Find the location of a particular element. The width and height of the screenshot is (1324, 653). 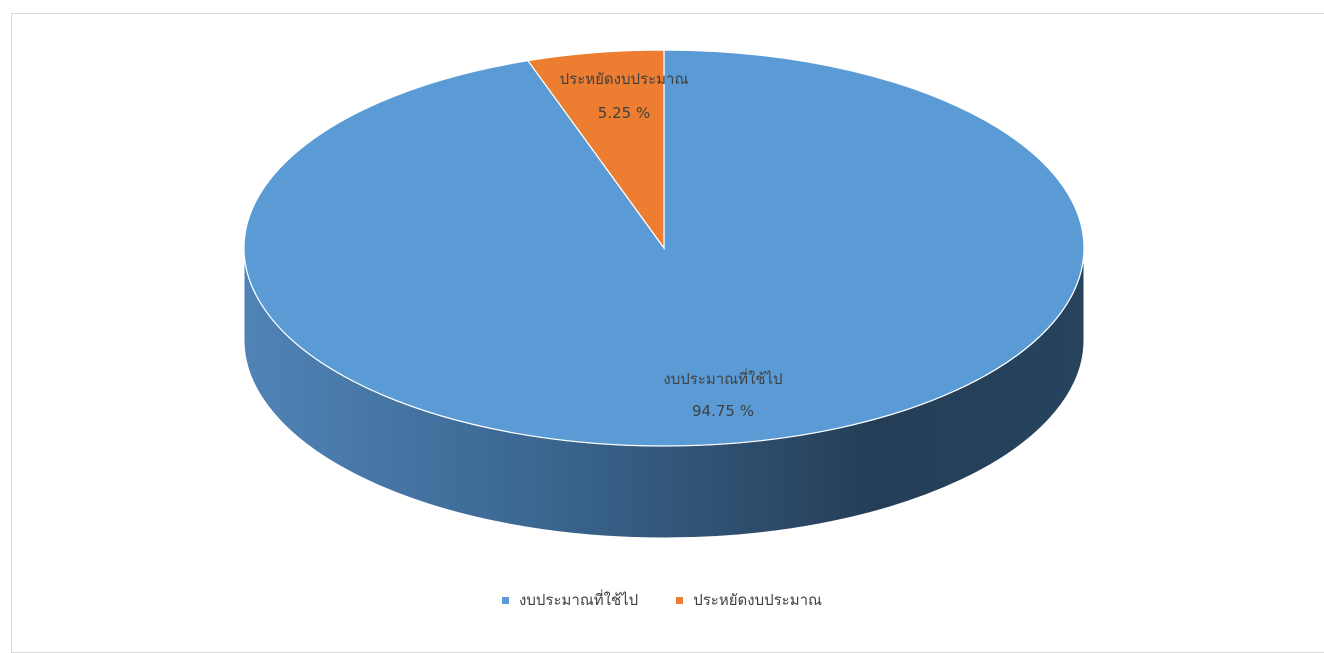

legend-label-spent: งบประมาณที่ใช้ไป is located at coordinates (579, 600).